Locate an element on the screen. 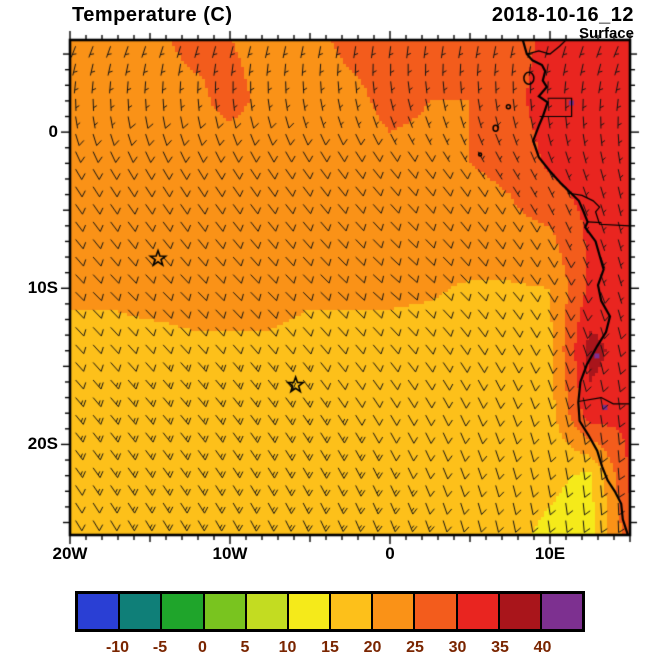 The height and width of the screenshot is (667, 650). x-tick-label: 10W is located at coordinates (230, 553).